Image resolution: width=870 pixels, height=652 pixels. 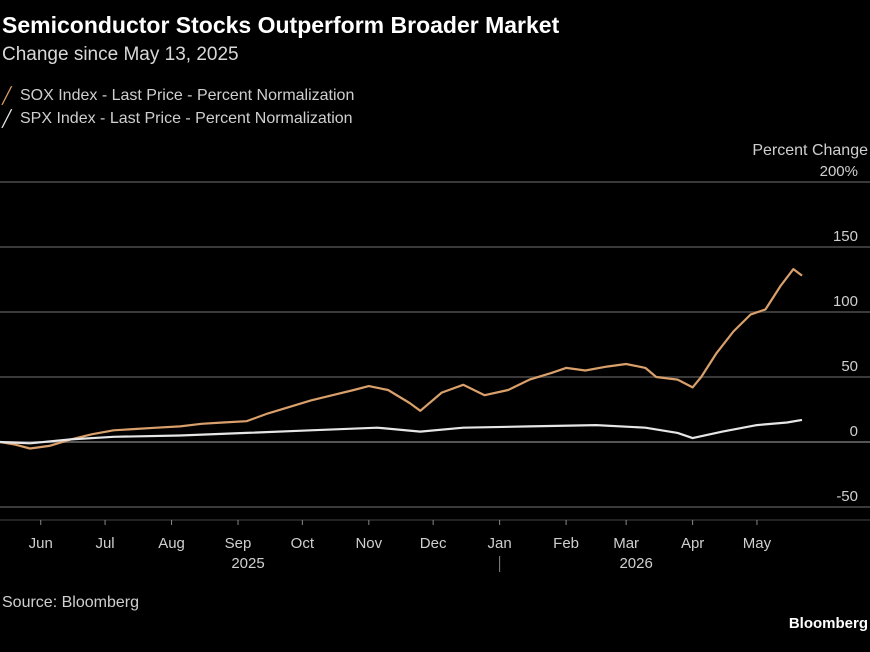 What do you see at coordinates (566, 543) in the screenshot?
I see `x-tick-label-8: Feb` at bounding box center [566, 543].